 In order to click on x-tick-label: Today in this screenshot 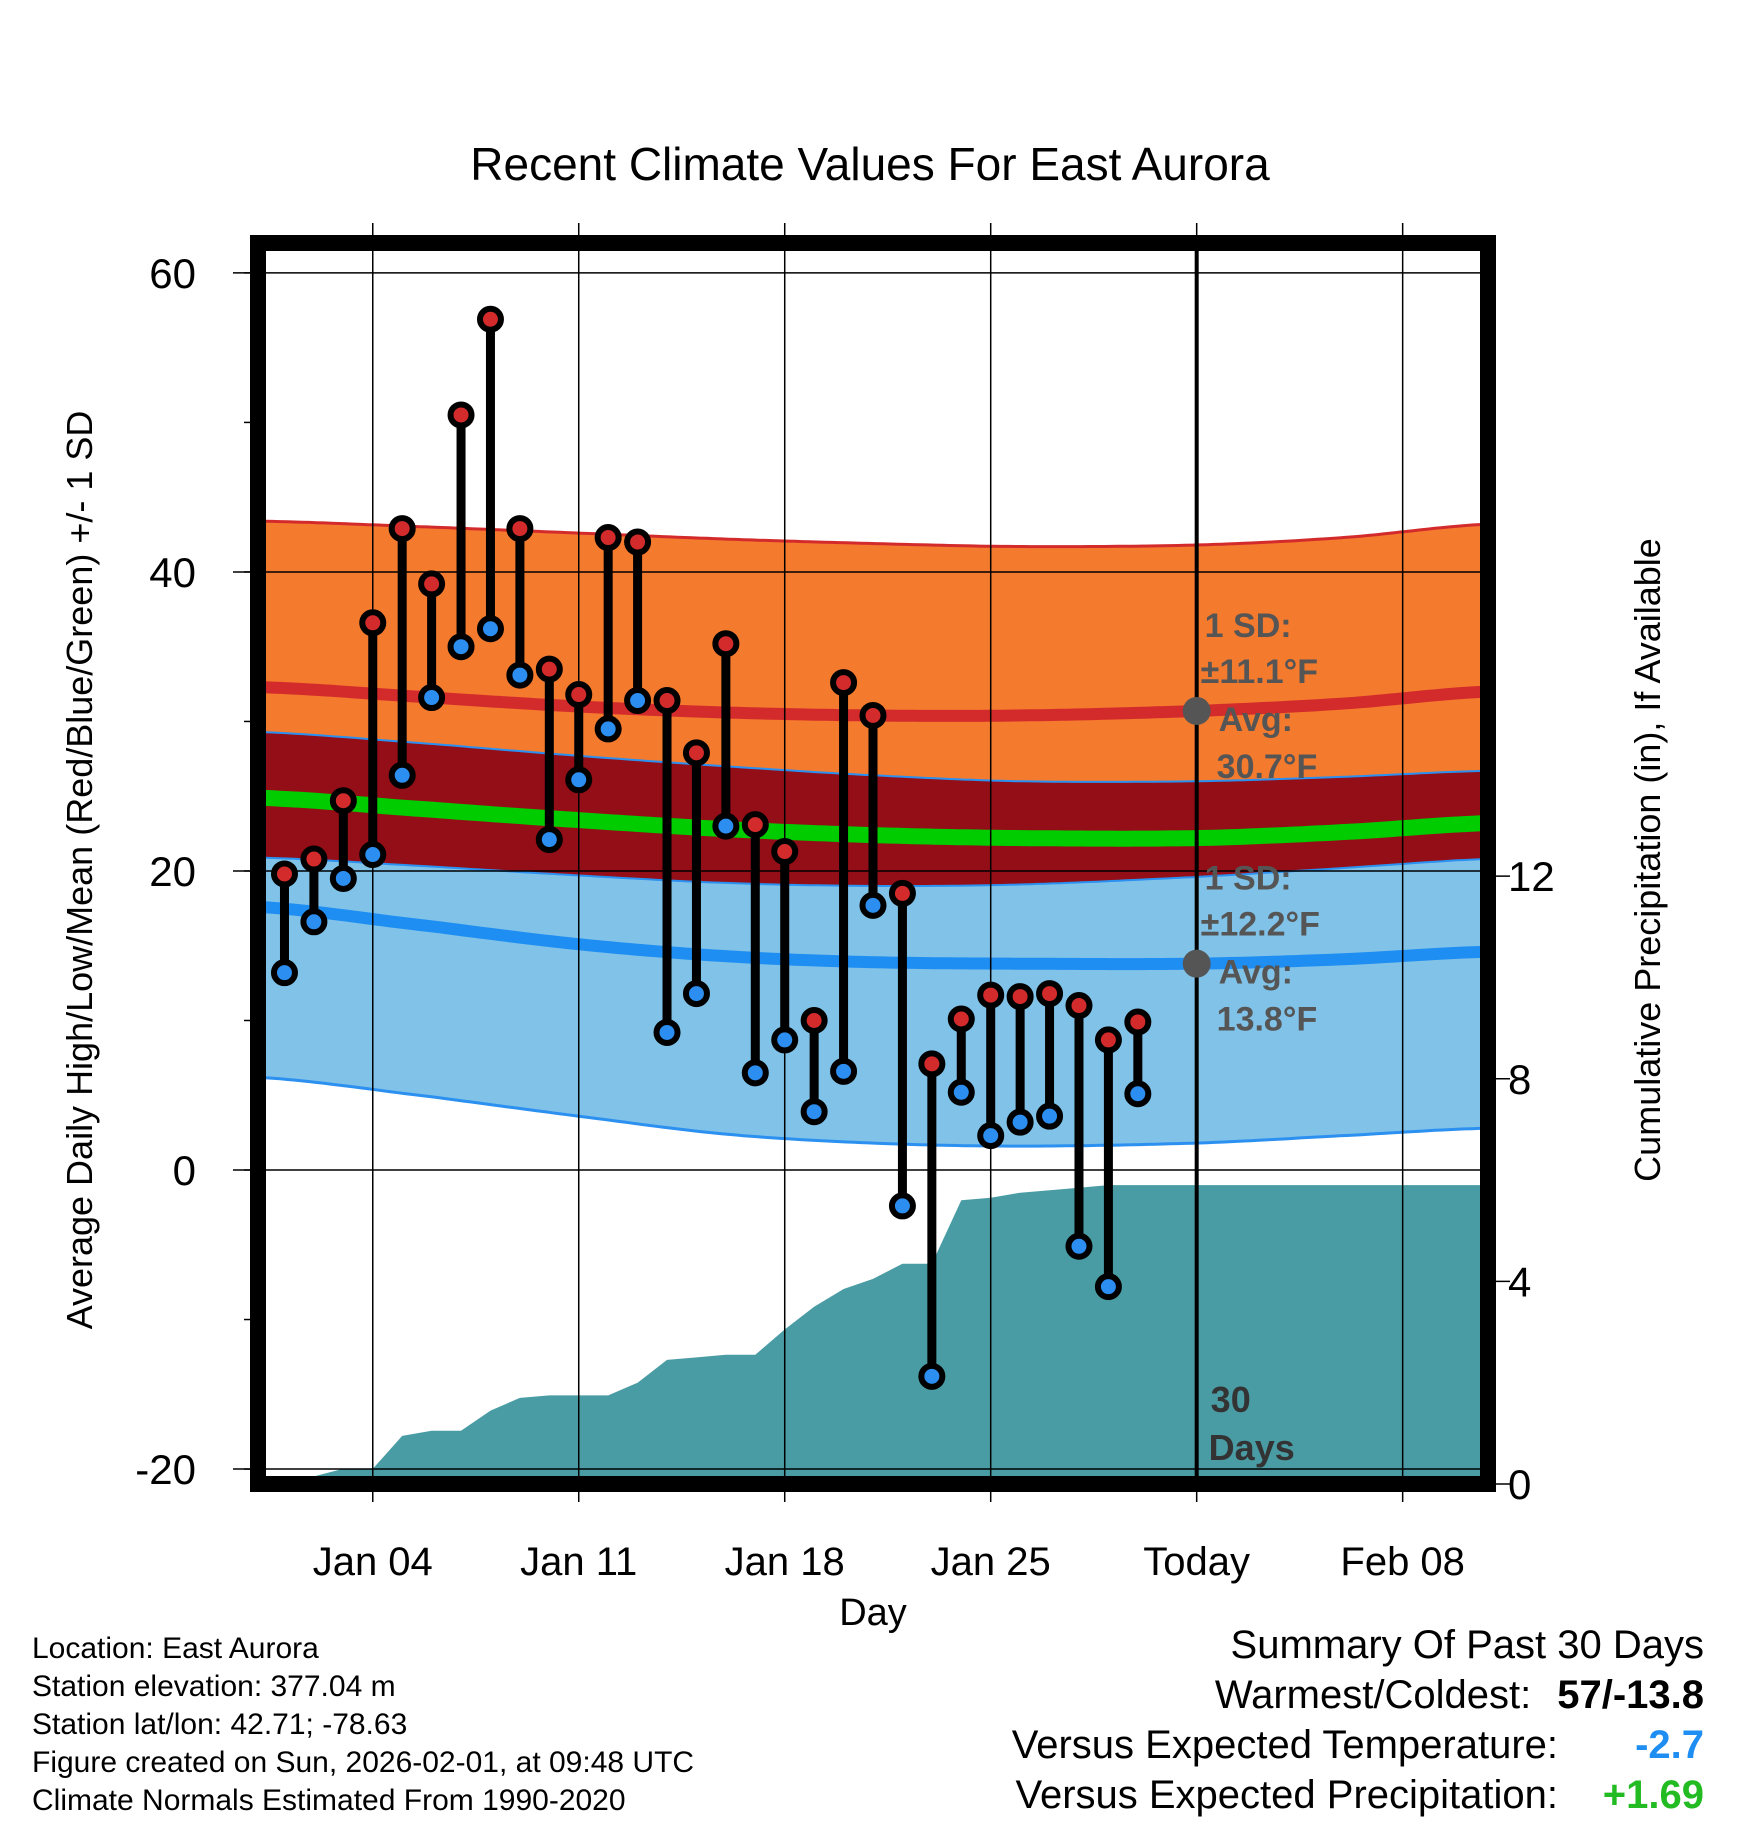, I will do `click(1196, 1562)`.